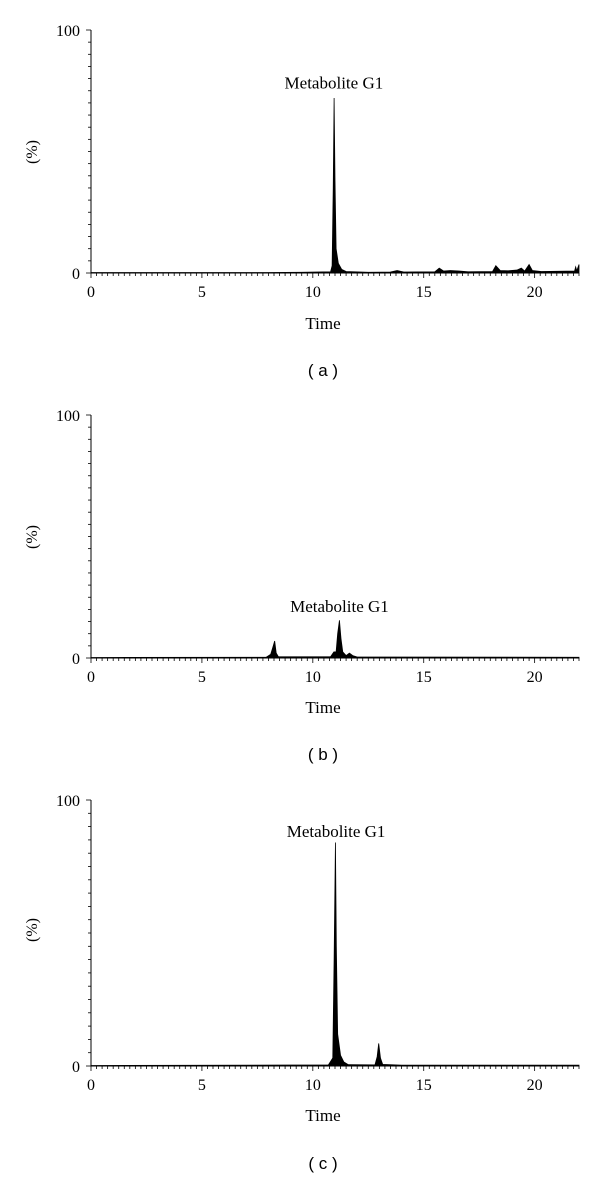 This screenshot has height=1178, width=600. Describe the element at coordinates (323, 370) in the screenshot. I see `panel-label: ( a )` at that location.